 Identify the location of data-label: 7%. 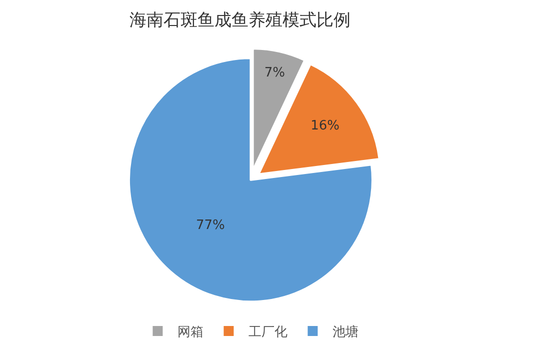
(274, 72).